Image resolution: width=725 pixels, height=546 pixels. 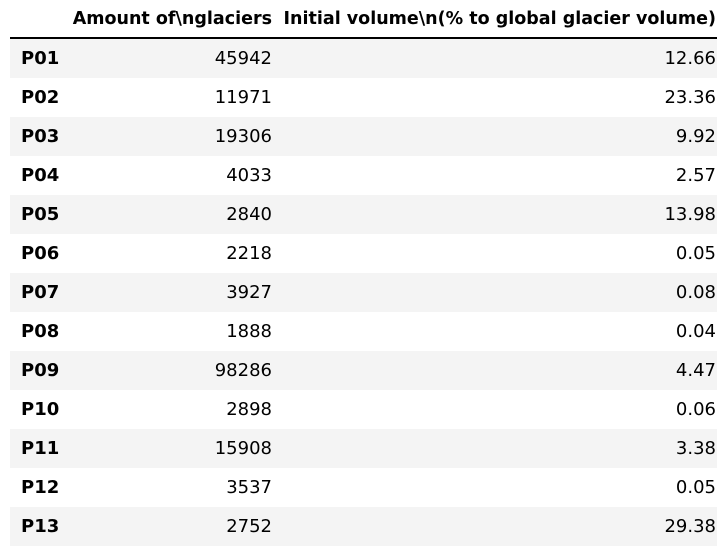 What do you see at coordinates (363, 526) in the screenshot?
I see `table-row: P13 2752 29.38` at bounding box center [363, 526].